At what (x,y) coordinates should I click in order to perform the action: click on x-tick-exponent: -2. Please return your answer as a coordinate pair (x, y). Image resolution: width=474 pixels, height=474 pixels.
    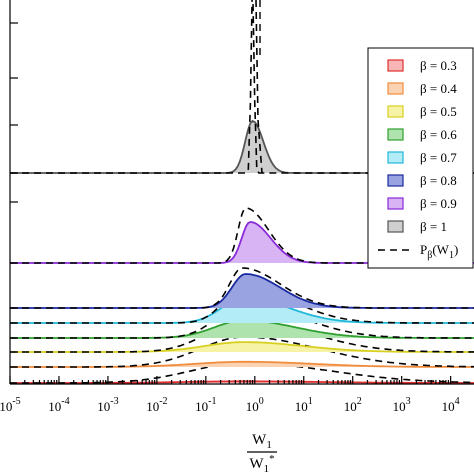
    Looking at the image, I should click on (163, 401).